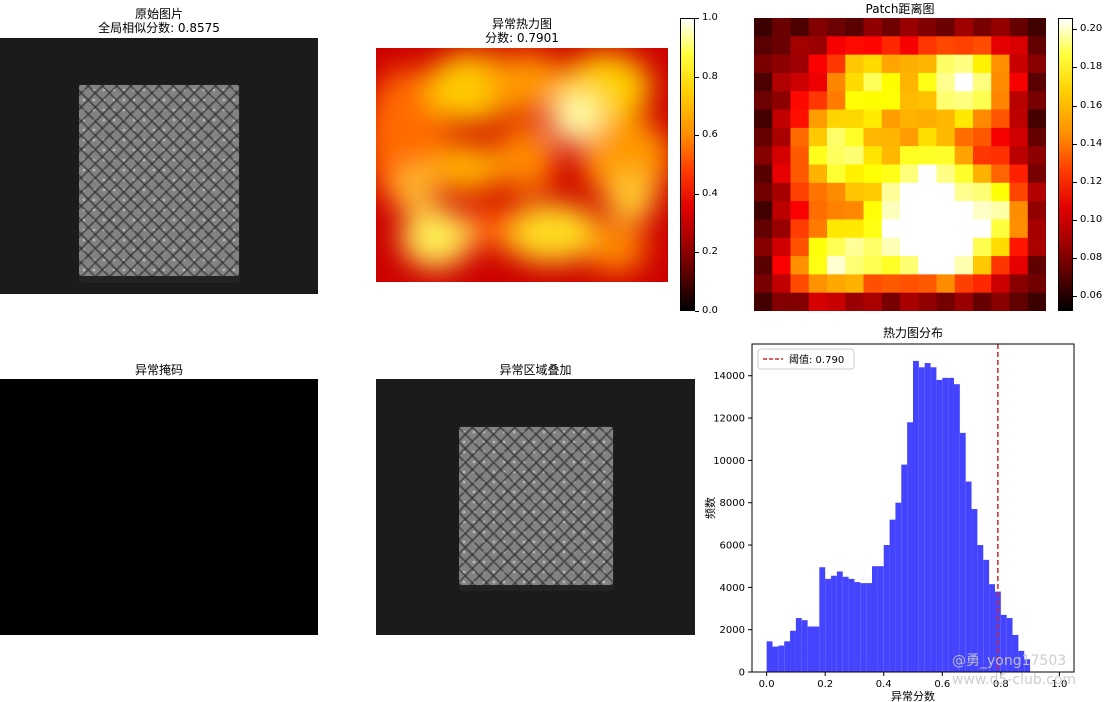 This screenshot has height=702, width=1105. Describe the element at coordinates (816, 359) in the screenshot. I see `legend-threshold-label: 阈值: 0.790` at that location.